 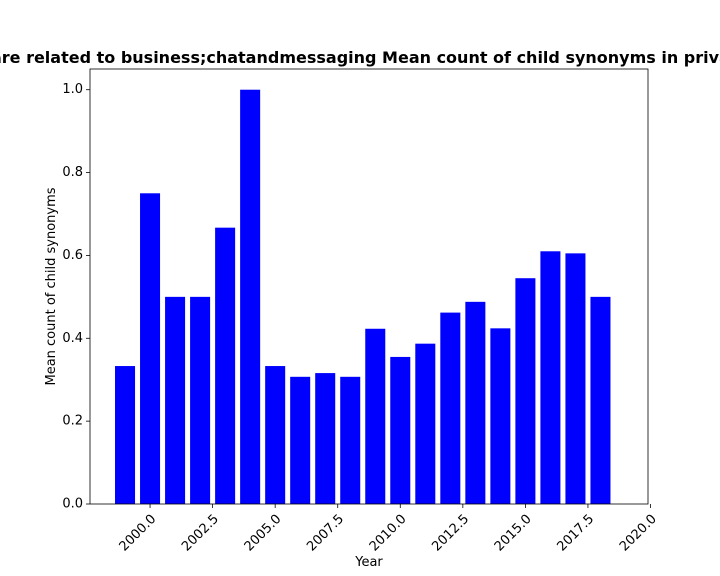 I want to click on bar-2000, so click(x=150, y=349).